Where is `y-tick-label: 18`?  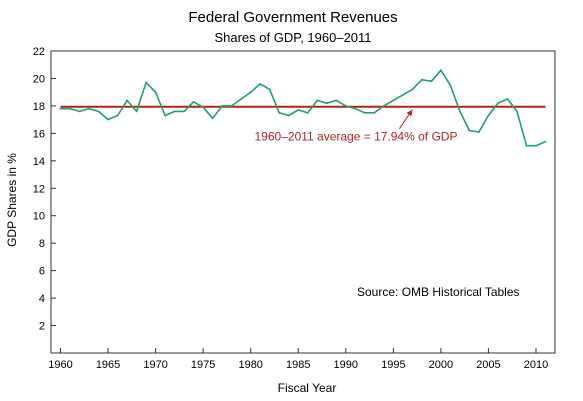
y-tick-label: 18 is located at coordinates (39, 107).